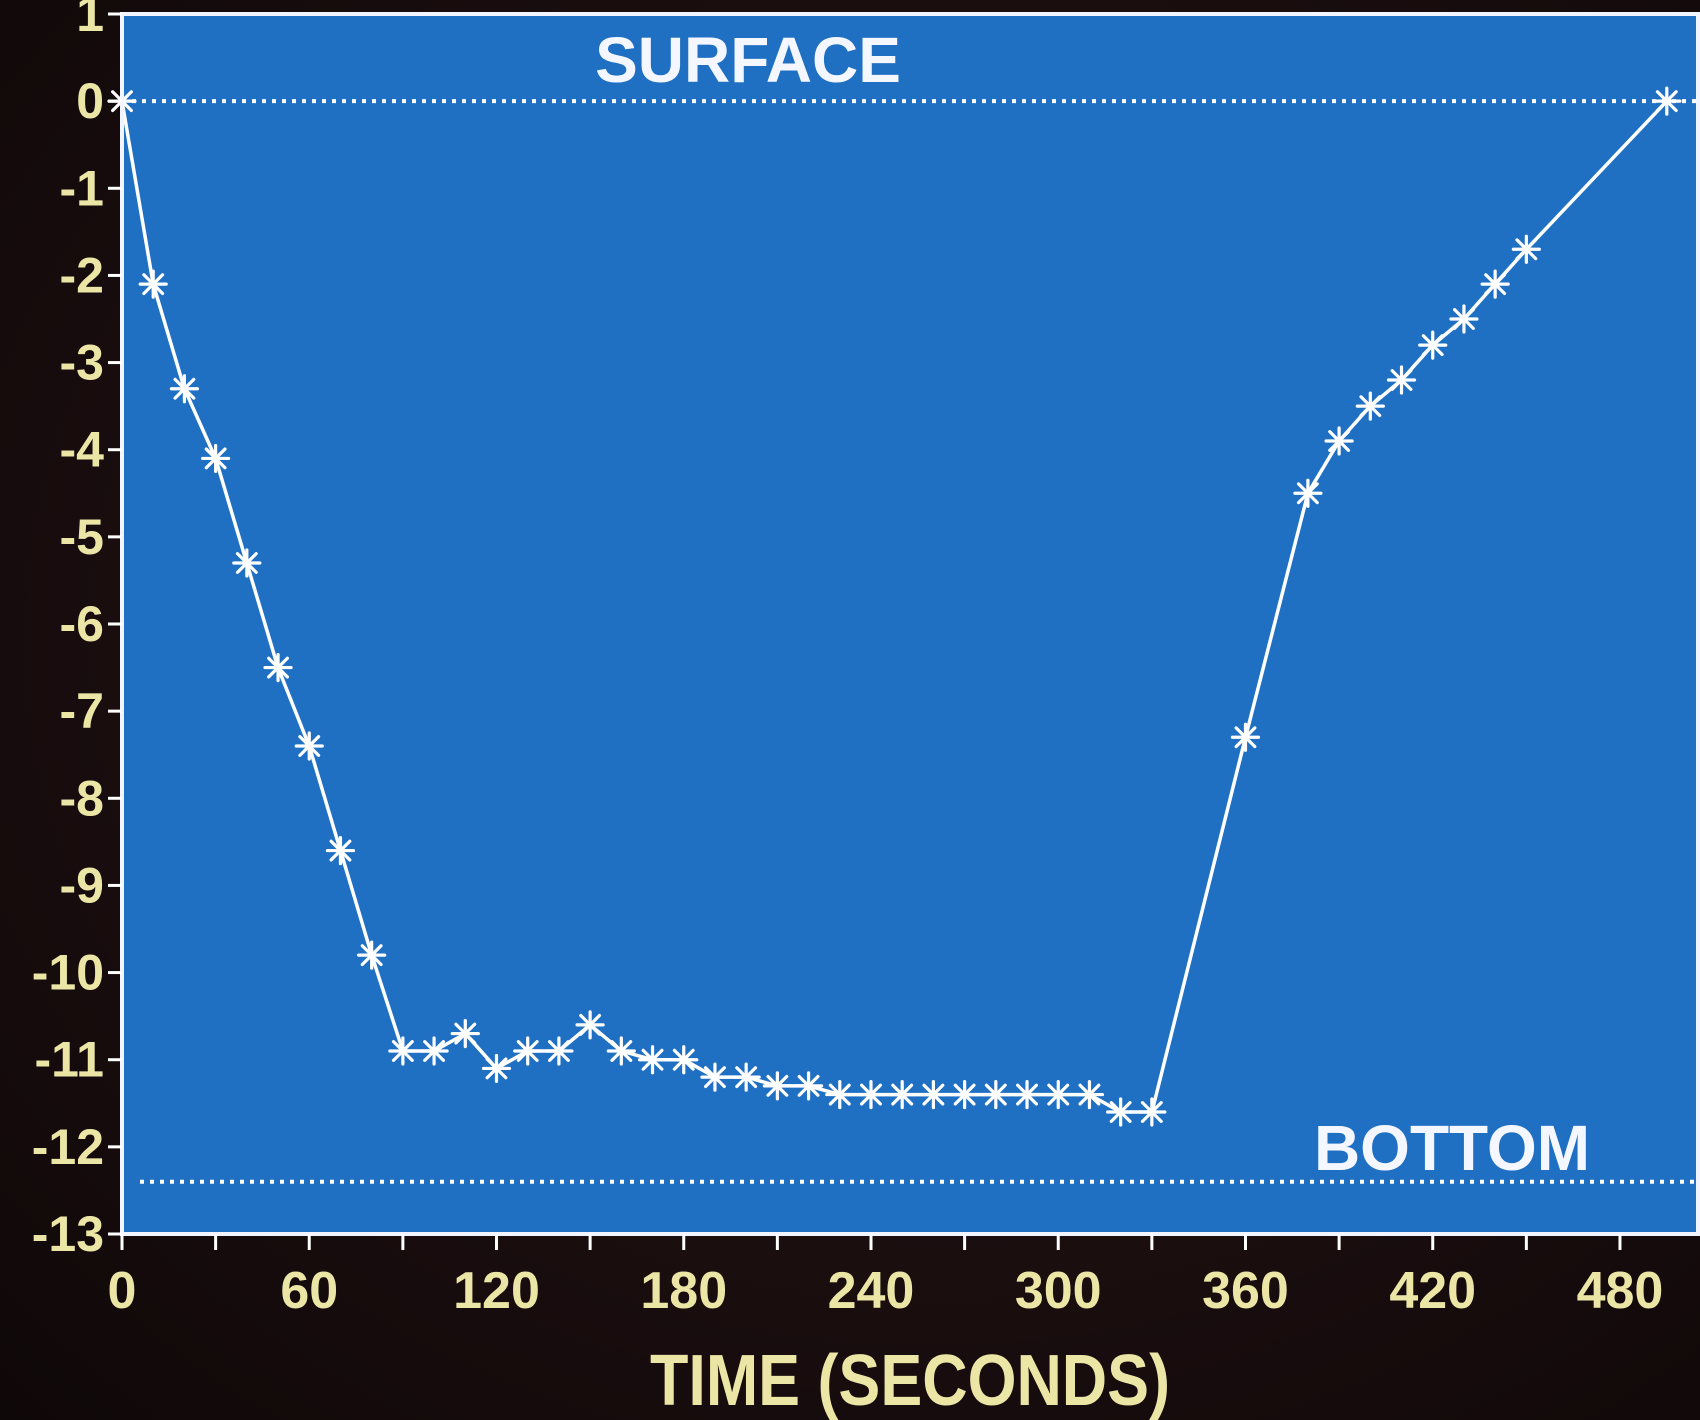  What do you see at coordinates (1620, 1291) in the screenshot?
I see `x-tick-label: 480` at bounding box center [1620, 1291].